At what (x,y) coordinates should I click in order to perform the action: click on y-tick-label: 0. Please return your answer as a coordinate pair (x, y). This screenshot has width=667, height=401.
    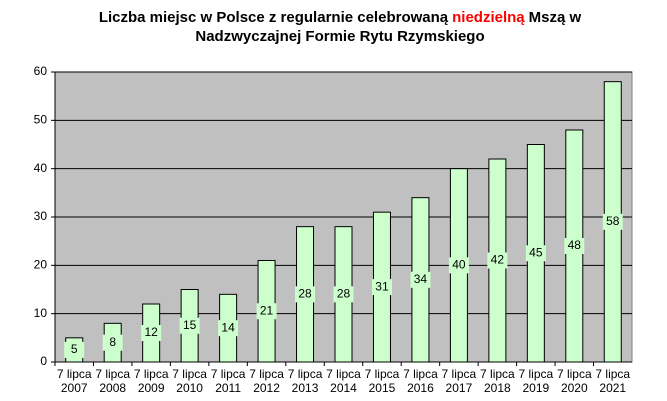
    Looking at the image, I should click on (43, 361).